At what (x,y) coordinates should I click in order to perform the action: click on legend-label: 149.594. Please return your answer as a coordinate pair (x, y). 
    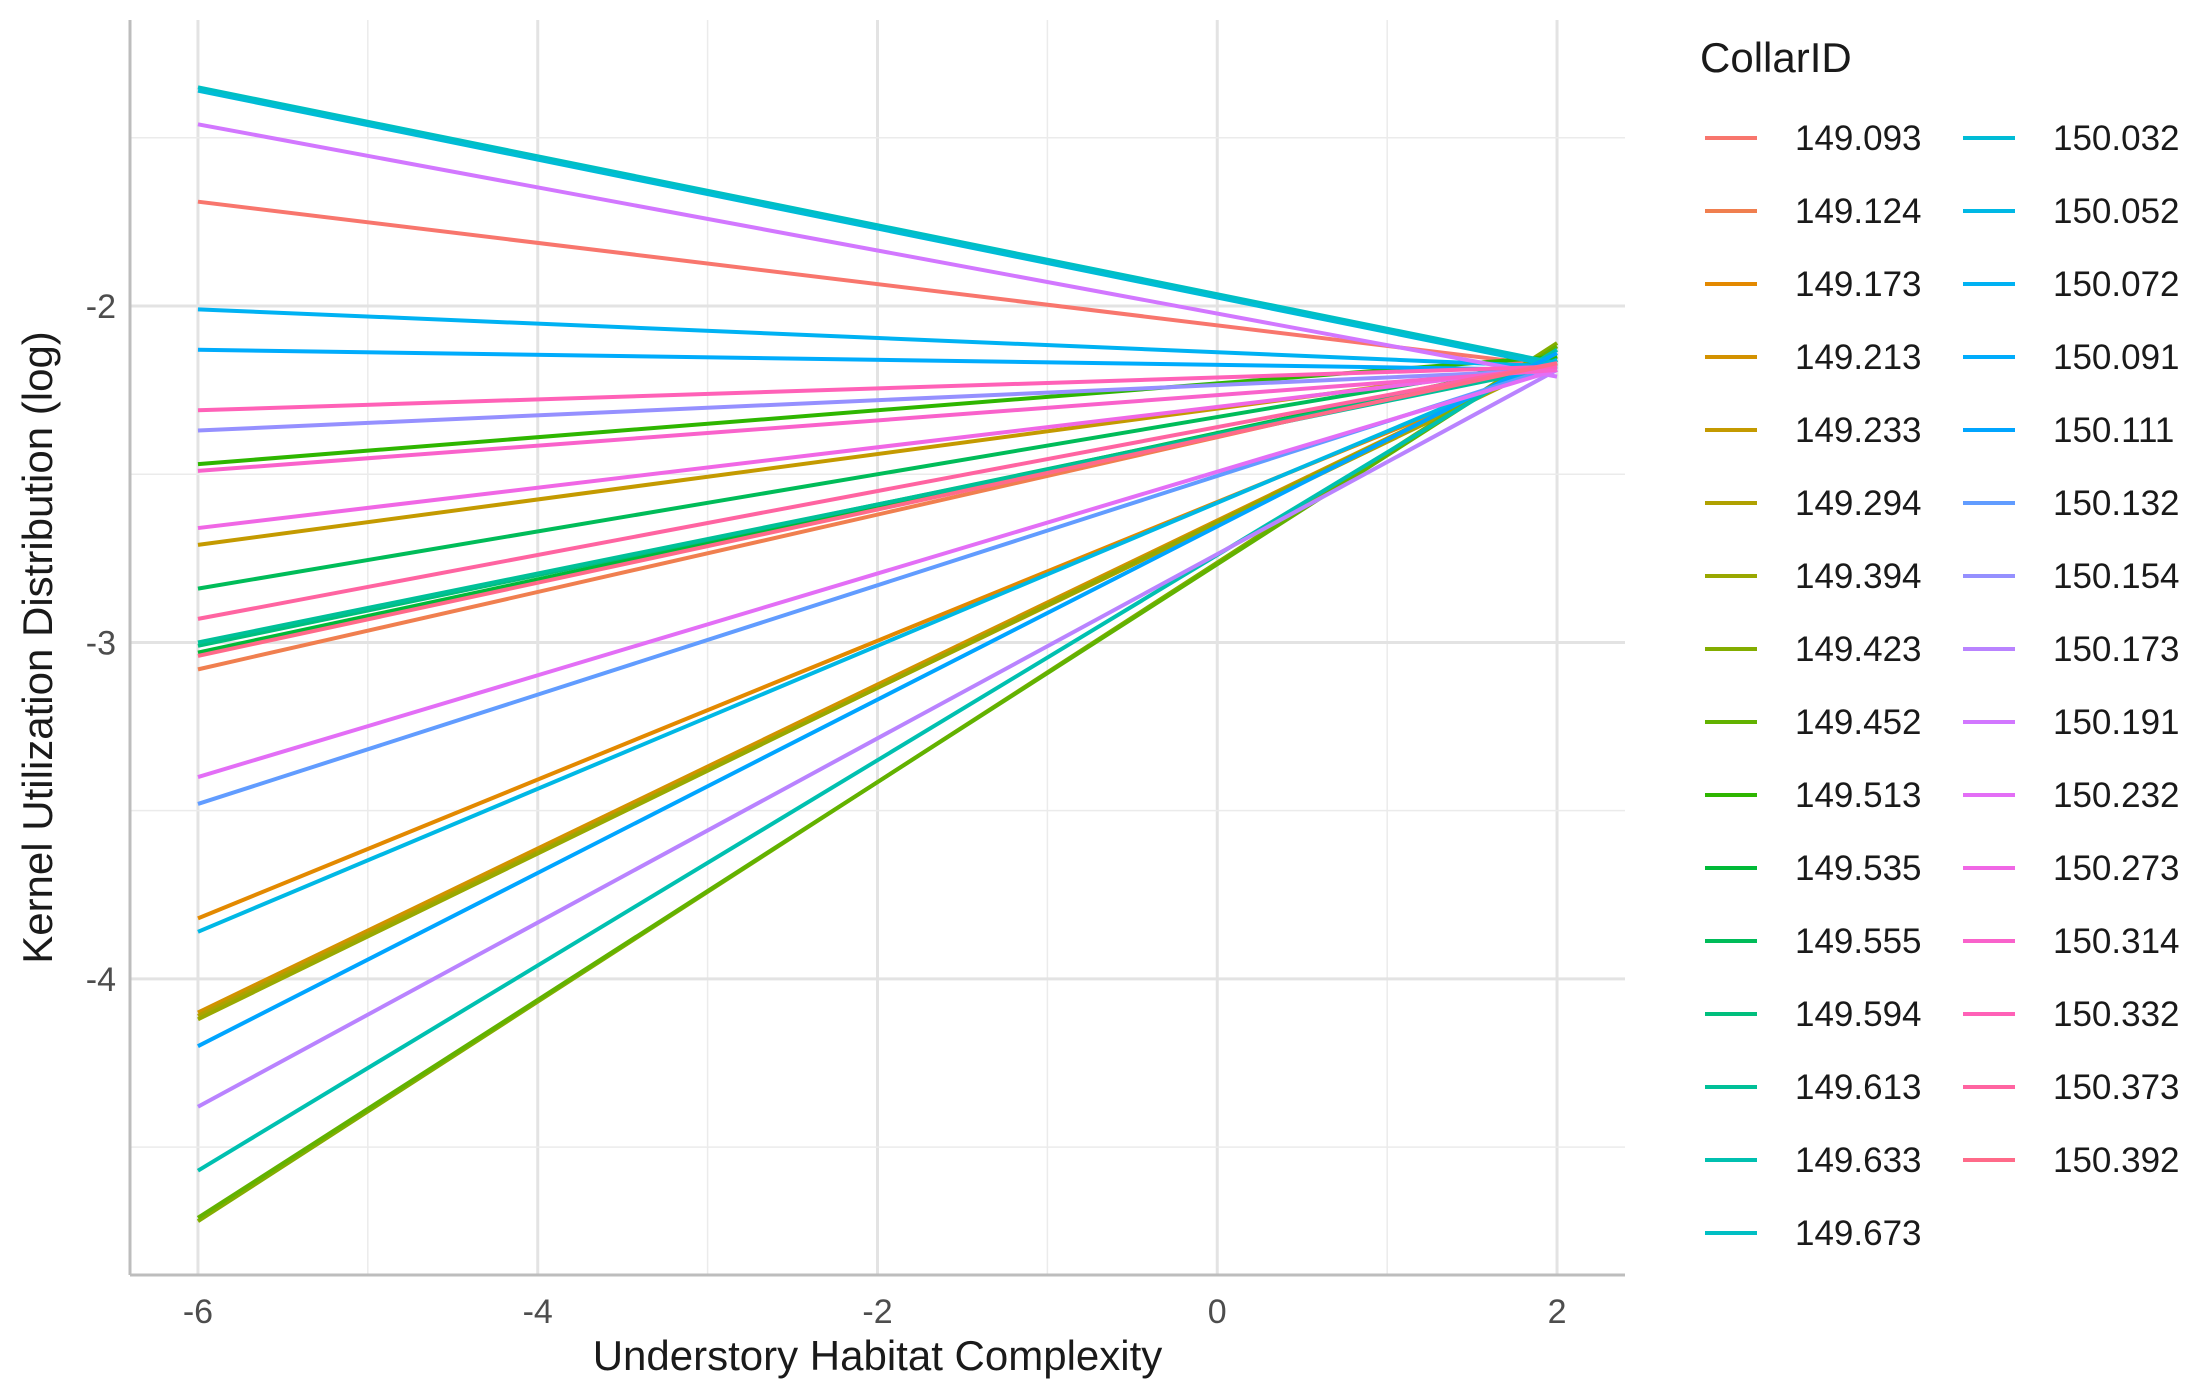
    Looking at the image, I should click on (1858, 1014).